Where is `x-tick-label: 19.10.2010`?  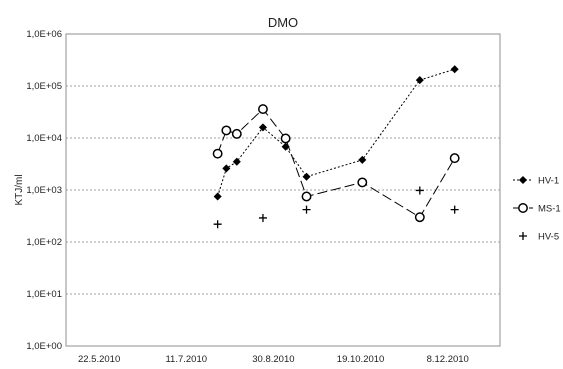
x-tick-label: 19.10.2010 is located at coordinates (361, 359).